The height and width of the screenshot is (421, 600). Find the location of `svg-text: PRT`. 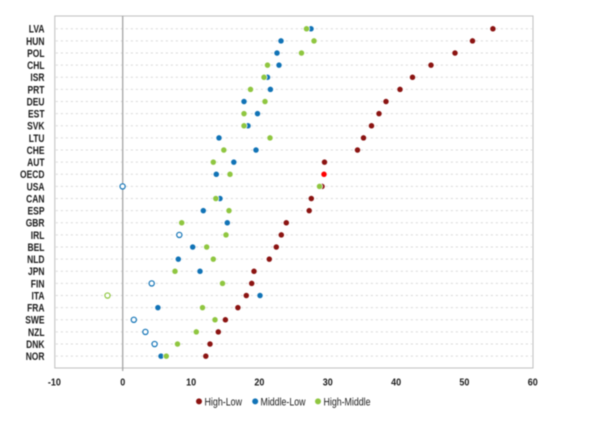

svg-text: PRT is located at coordinates (36, 90).